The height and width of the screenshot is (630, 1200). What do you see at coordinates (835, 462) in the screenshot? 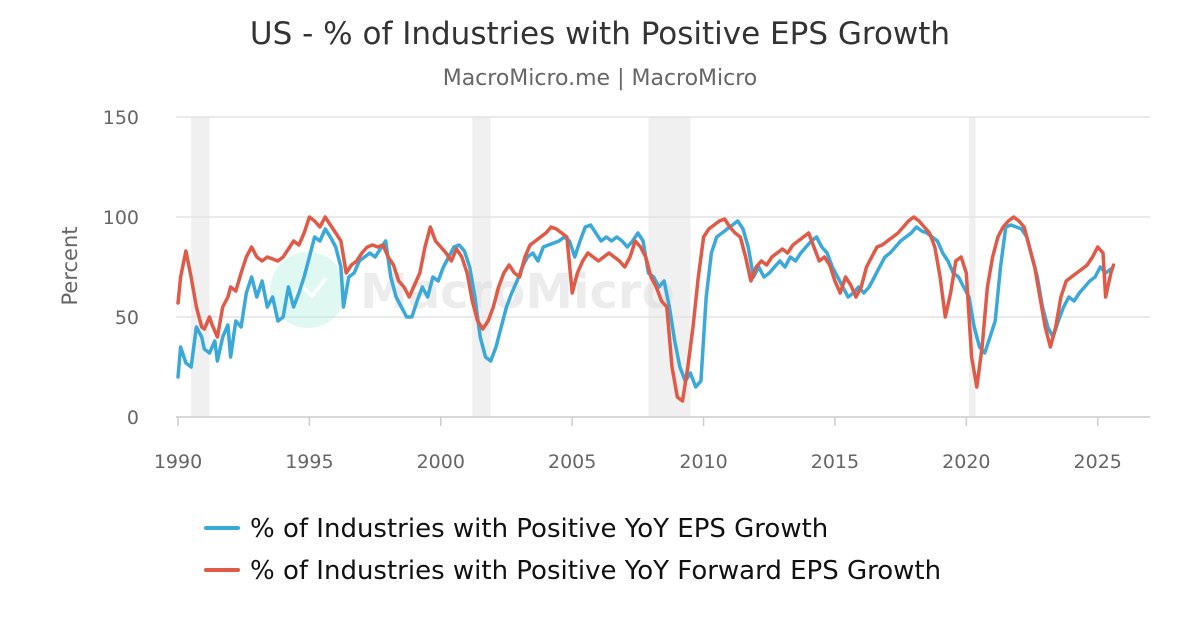
I see `x-tick-label-2015: 2015` at bounding box center [835, 462].